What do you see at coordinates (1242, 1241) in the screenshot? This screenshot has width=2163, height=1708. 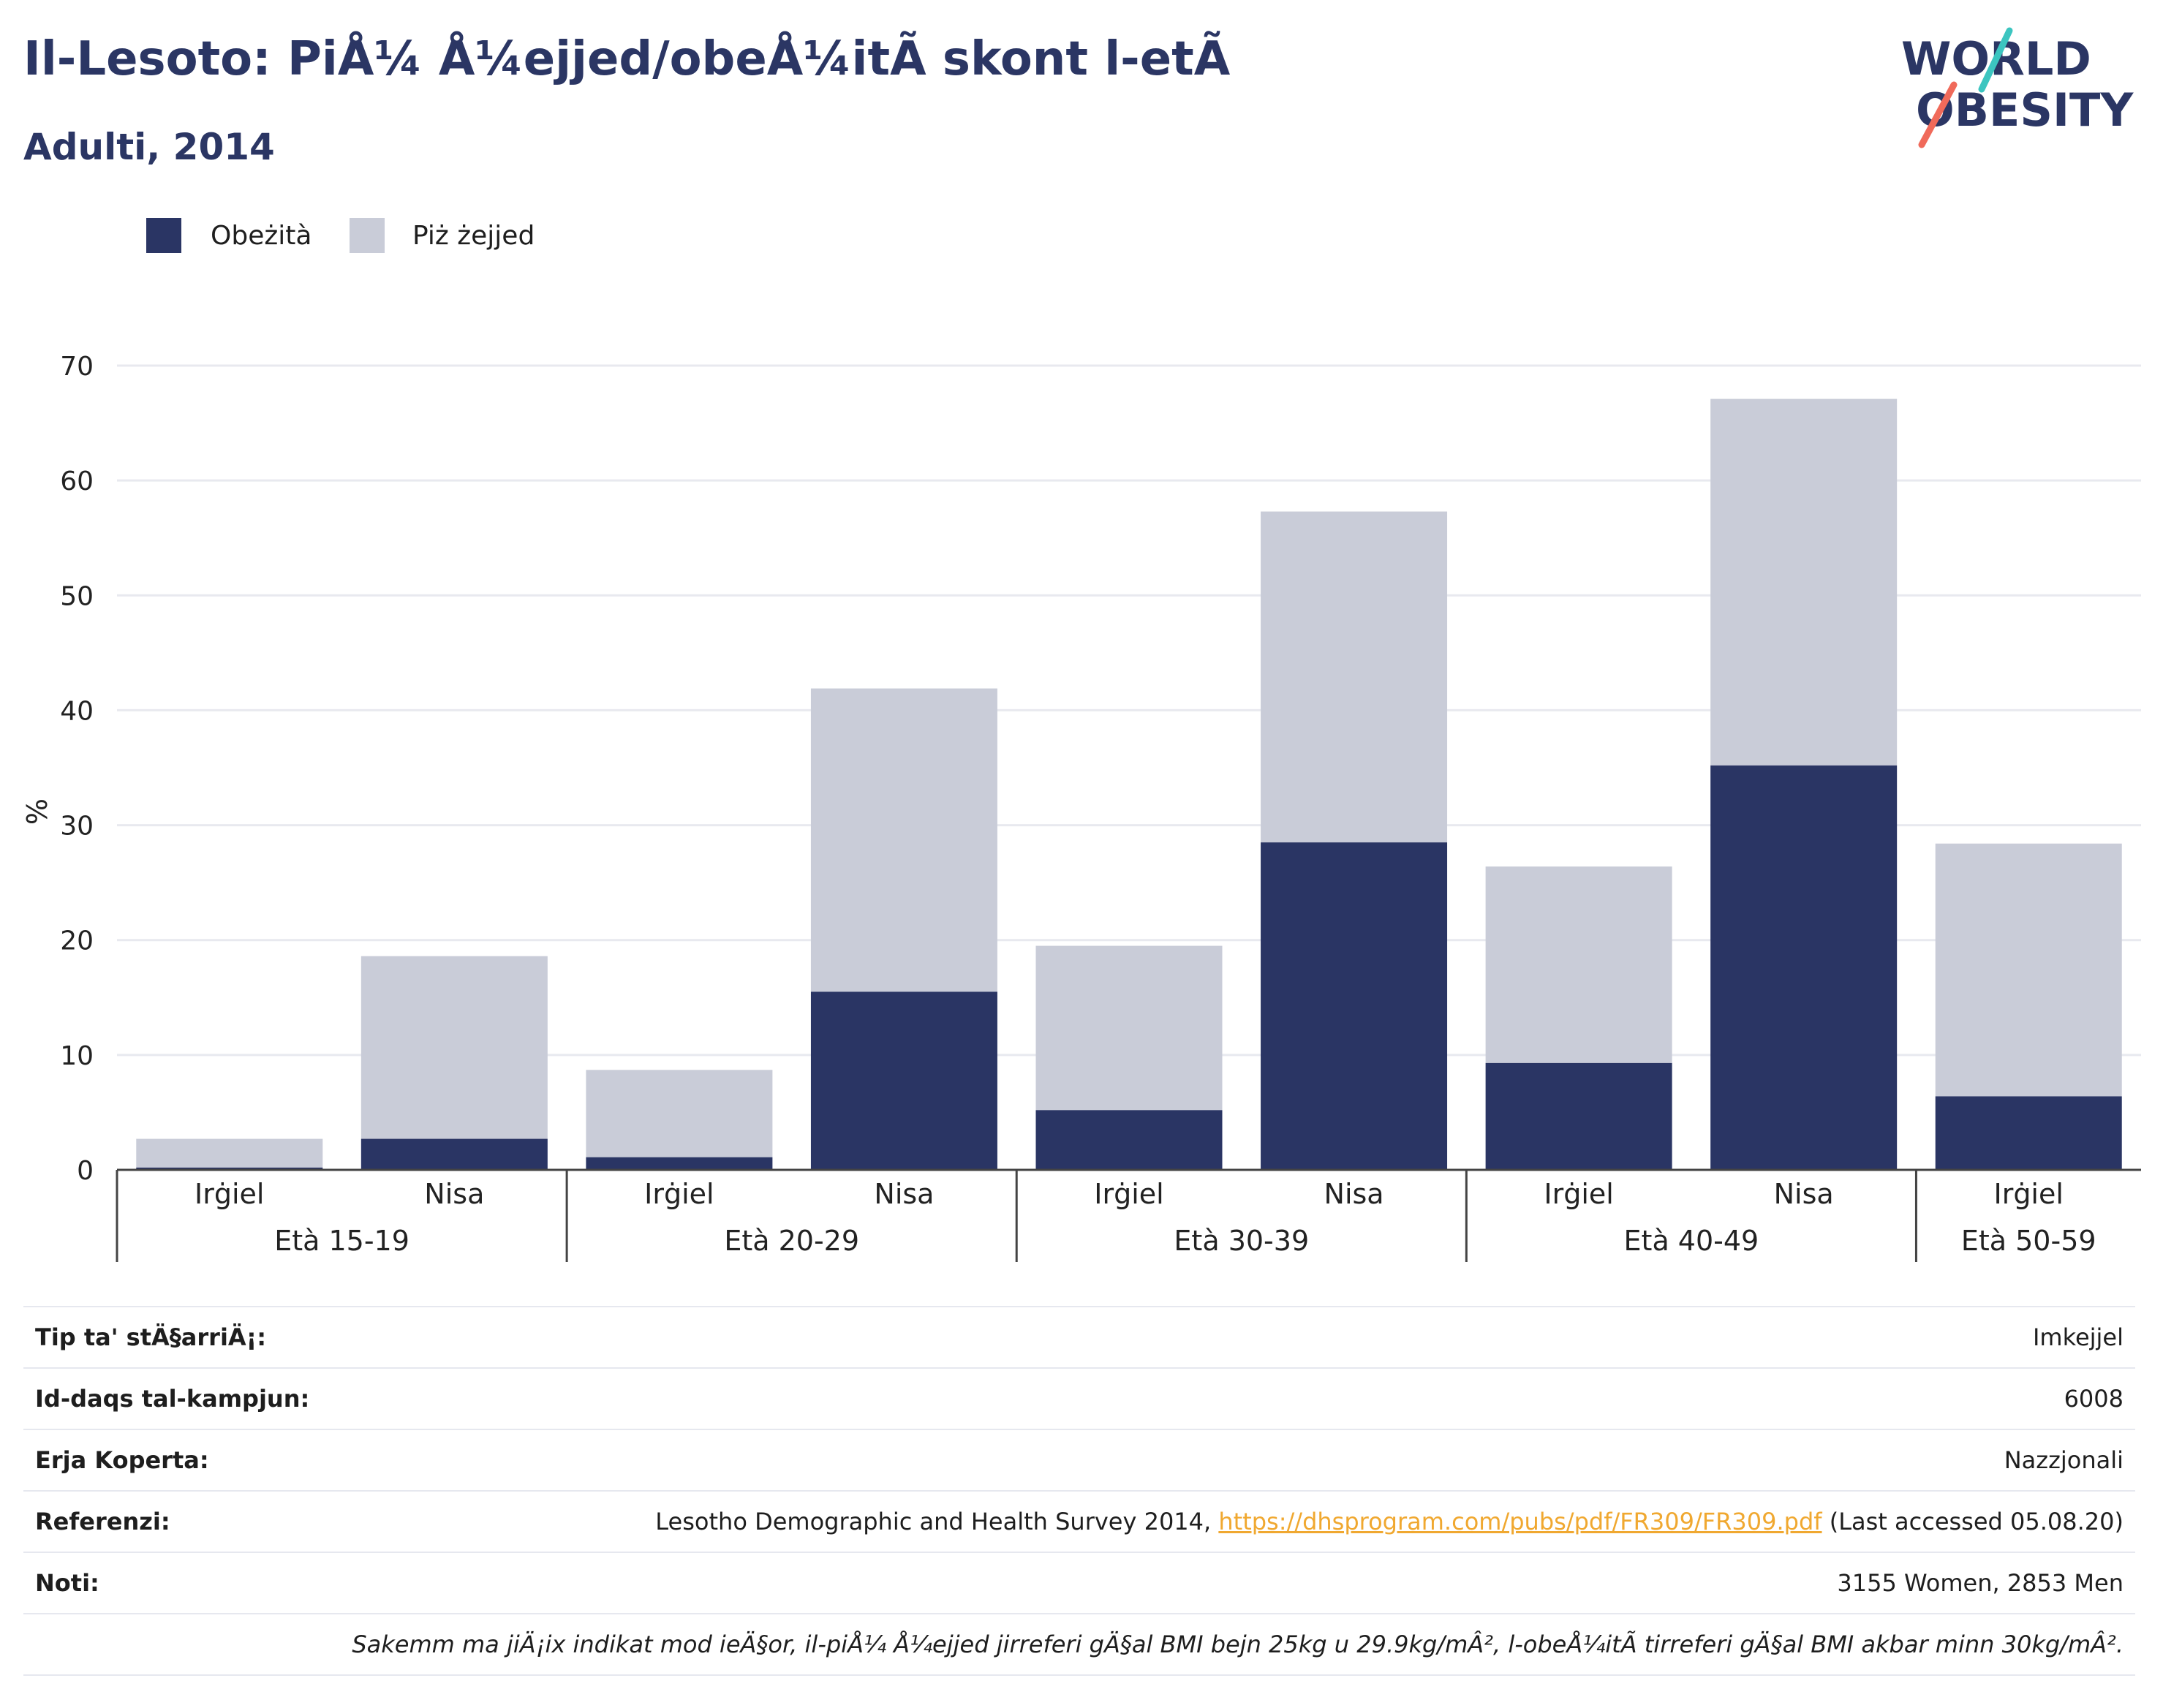 I see `group-label: Età 30-39` at bounding box center [1242, 1241].